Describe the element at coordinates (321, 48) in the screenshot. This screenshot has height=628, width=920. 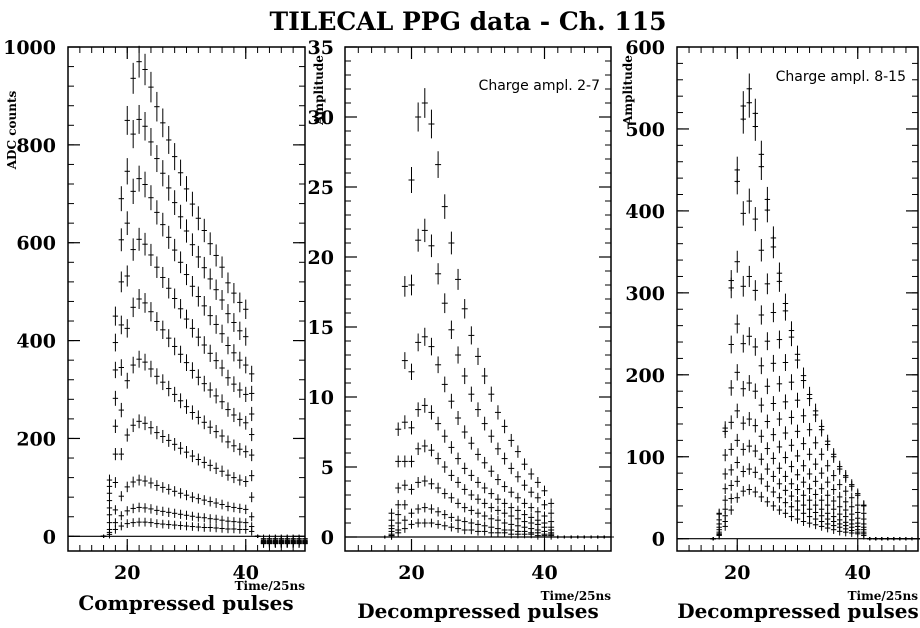
I see `y-tick-label: 35` at that location.